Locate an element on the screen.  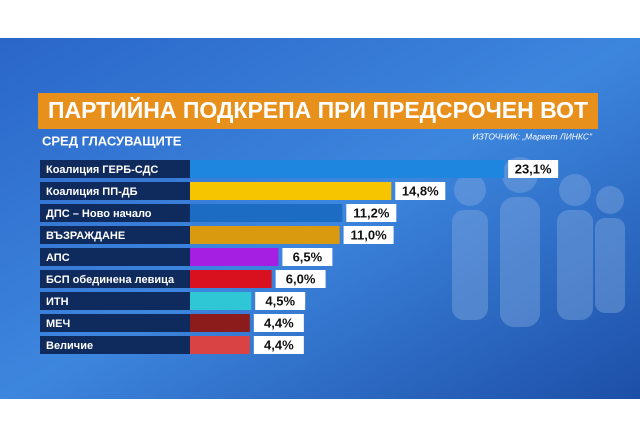
category-label: Величие is located at coordinates (69, 346).